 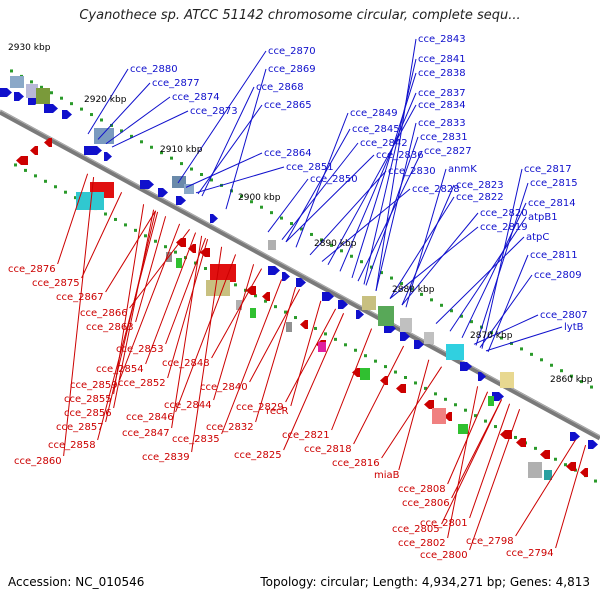 I want to click on forward-gene-label: cce_2823, so click(x=480, y=185).